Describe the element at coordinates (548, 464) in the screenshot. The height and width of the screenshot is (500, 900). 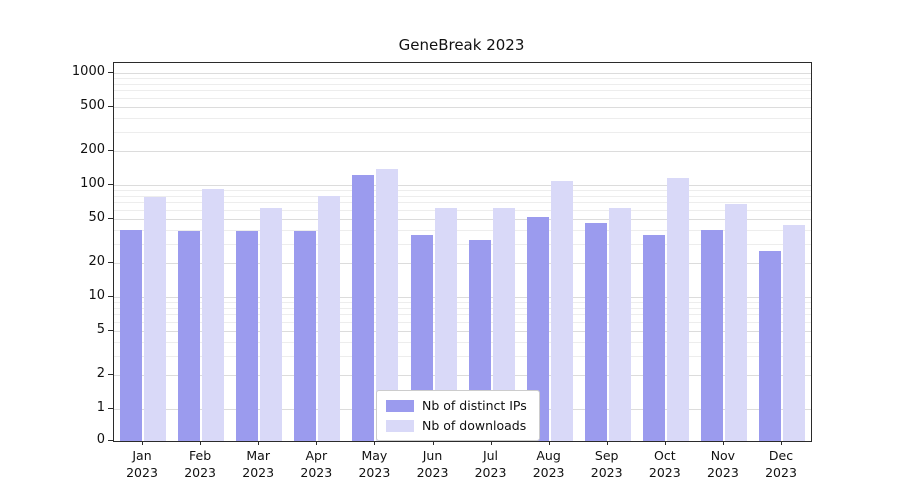
I see `x-tick-label: Aug 2023` at that location.